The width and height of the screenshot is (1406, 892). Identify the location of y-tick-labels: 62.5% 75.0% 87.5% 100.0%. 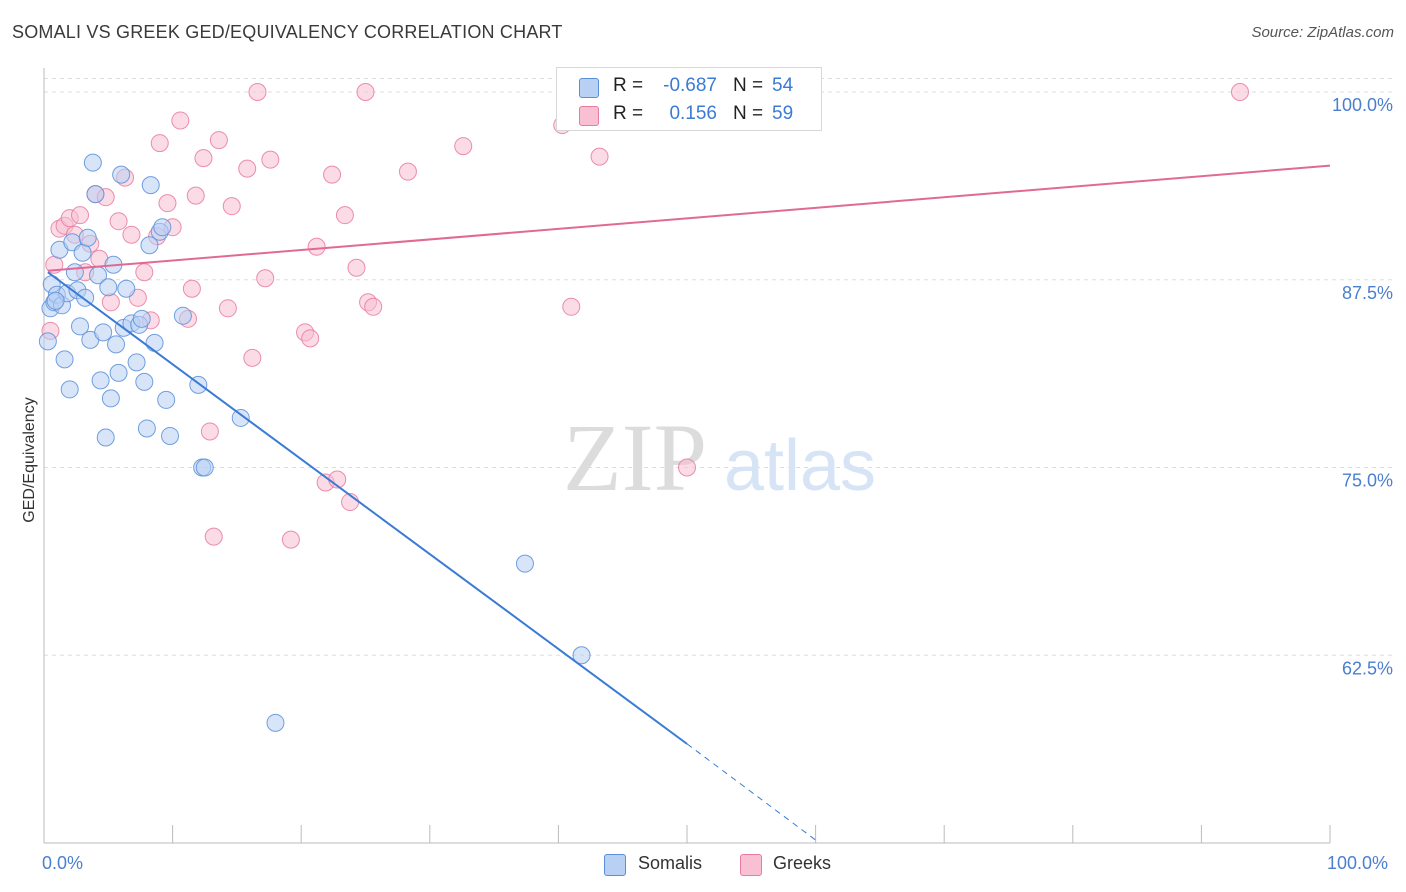
(1362, 386).